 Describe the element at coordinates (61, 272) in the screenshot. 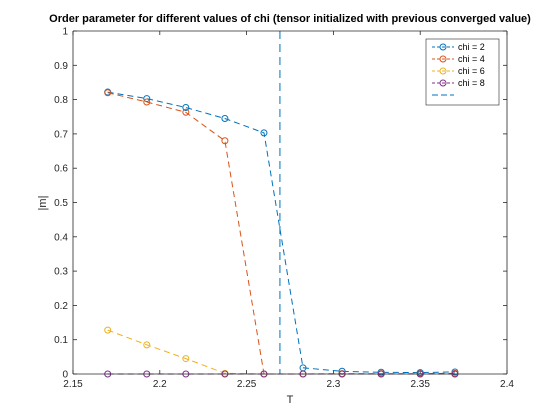

I see `y-tick-label: 0.3` at that location.